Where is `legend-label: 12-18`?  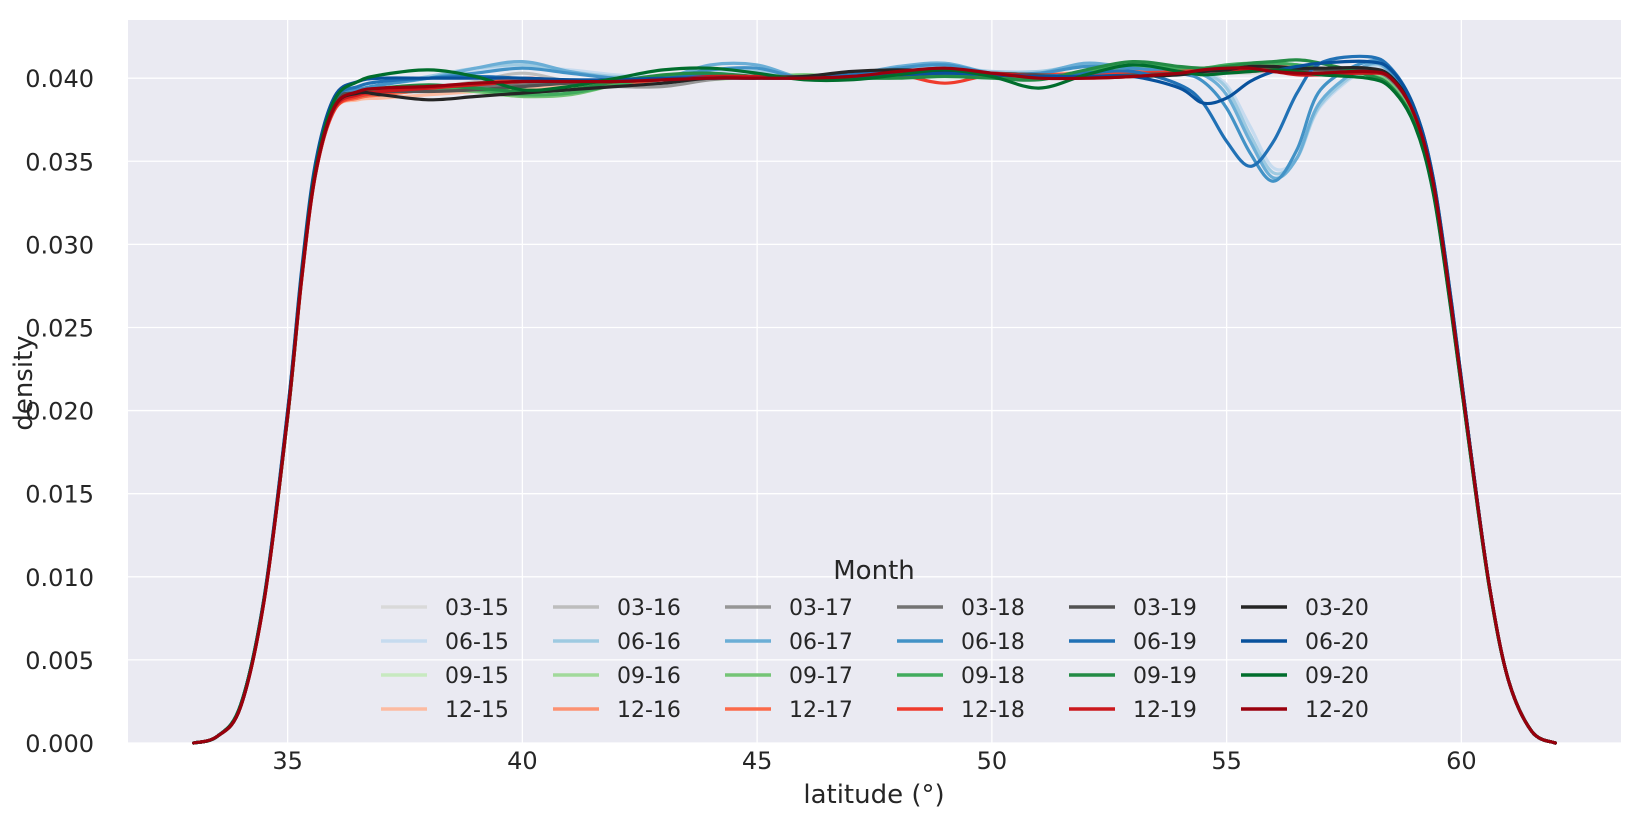 legend-label: 12-18 is located at coordinates (993, 710).